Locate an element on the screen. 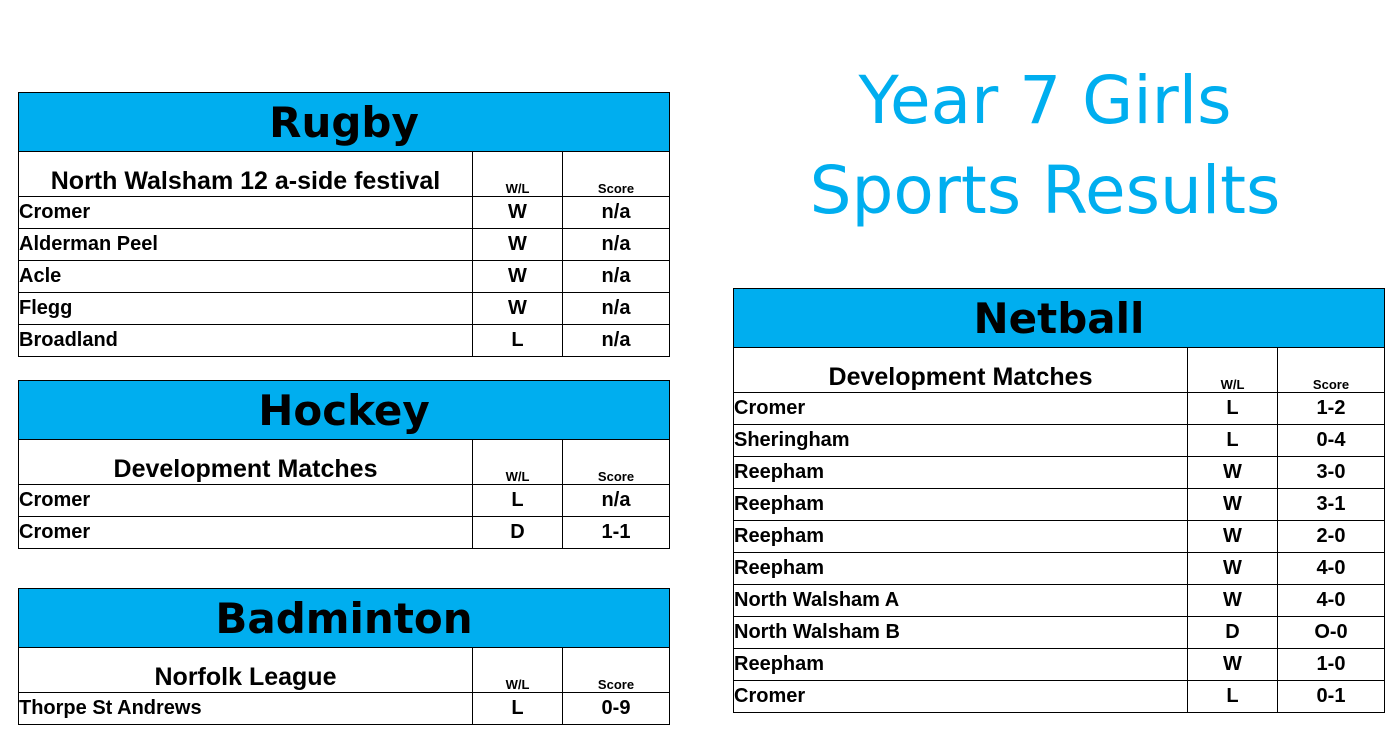 The width and height of the screenshot is (1391, 746). table-row: North Walsham B D O-0 is located at coordinates (1059, 632).